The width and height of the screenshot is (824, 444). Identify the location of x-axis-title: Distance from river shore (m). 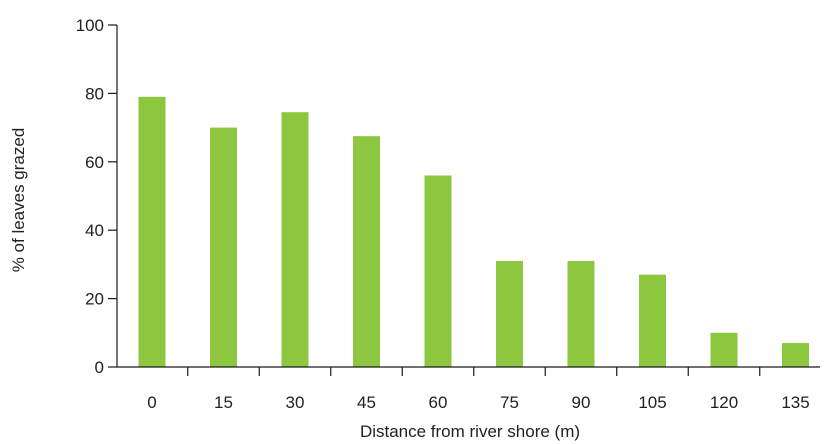
(470, 431).